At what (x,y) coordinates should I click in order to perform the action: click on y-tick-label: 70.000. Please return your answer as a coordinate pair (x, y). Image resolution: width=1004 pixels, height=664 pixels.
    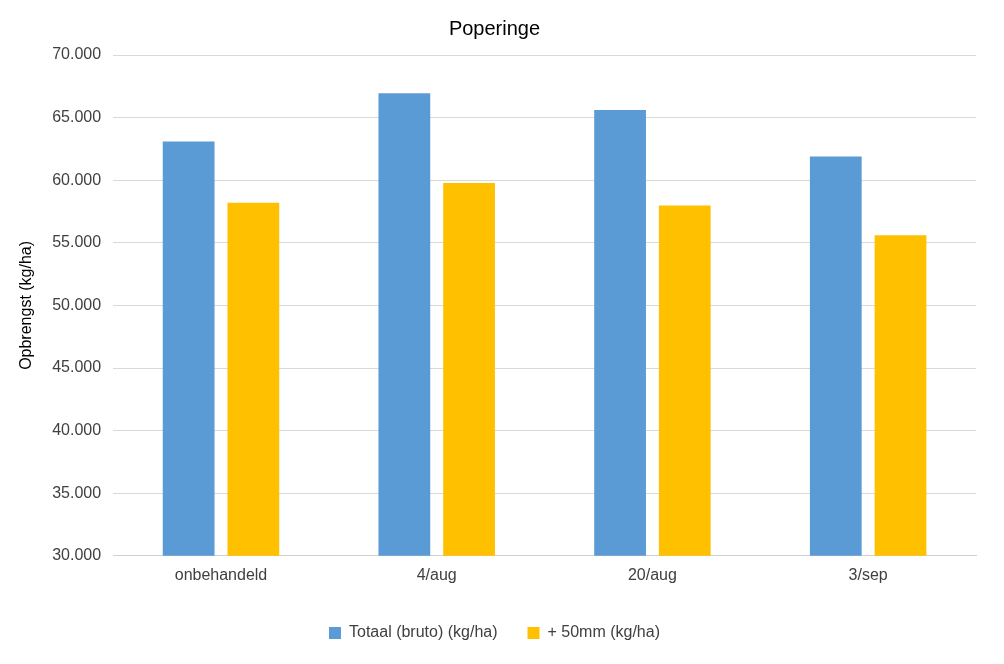
    Looking at the image, I should click on (77, 54).